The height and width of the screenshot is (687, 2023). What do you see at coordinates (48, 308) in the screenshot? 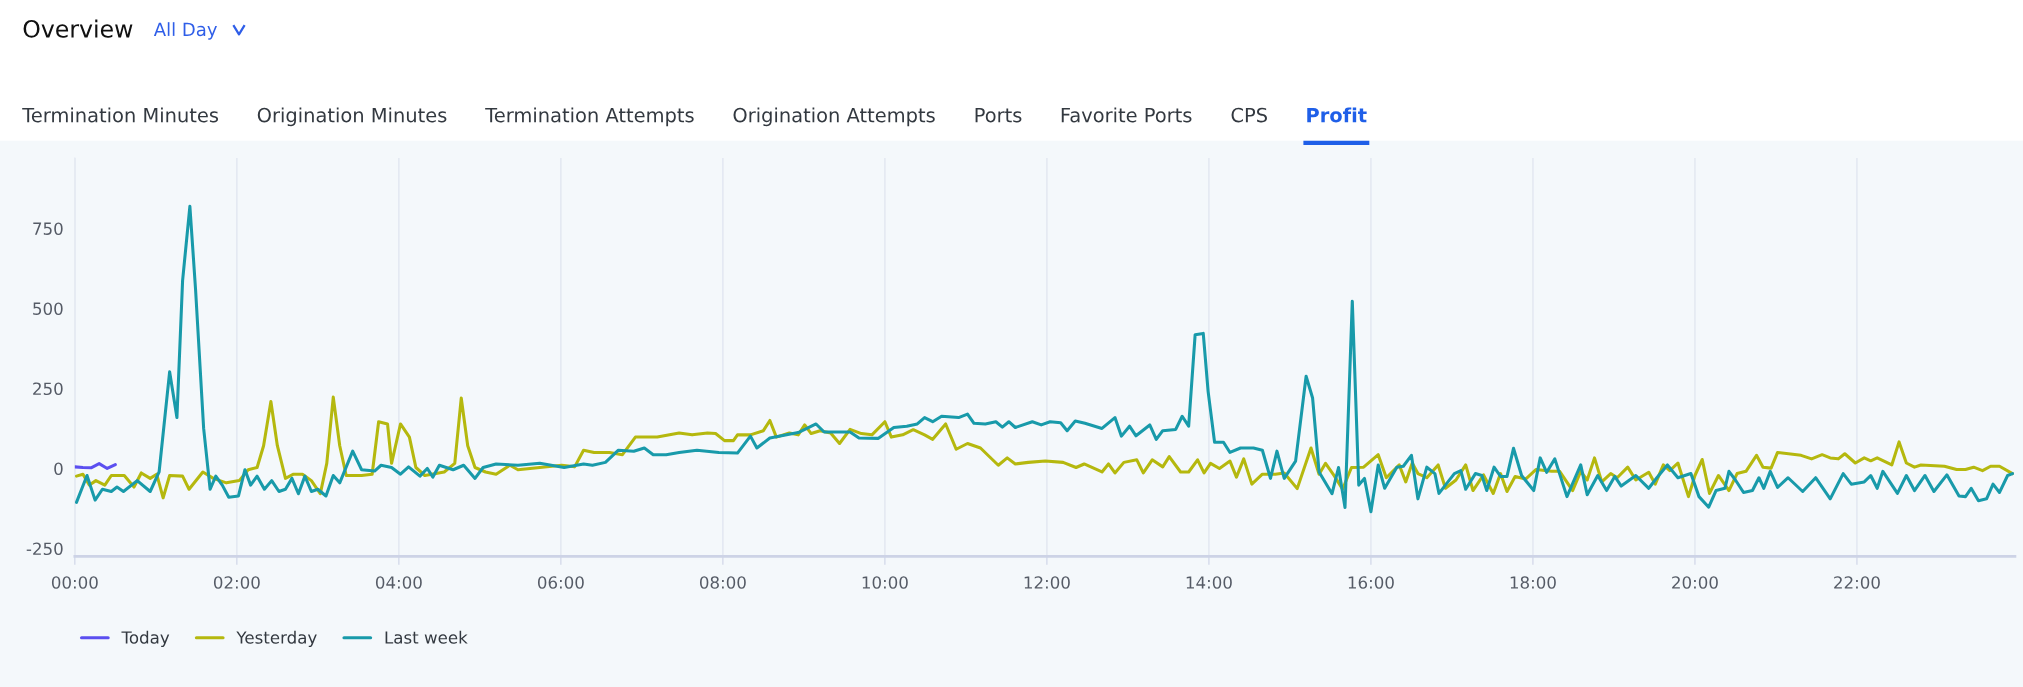
I see `y-tick-label: 500` at bounding box center [48, 308].